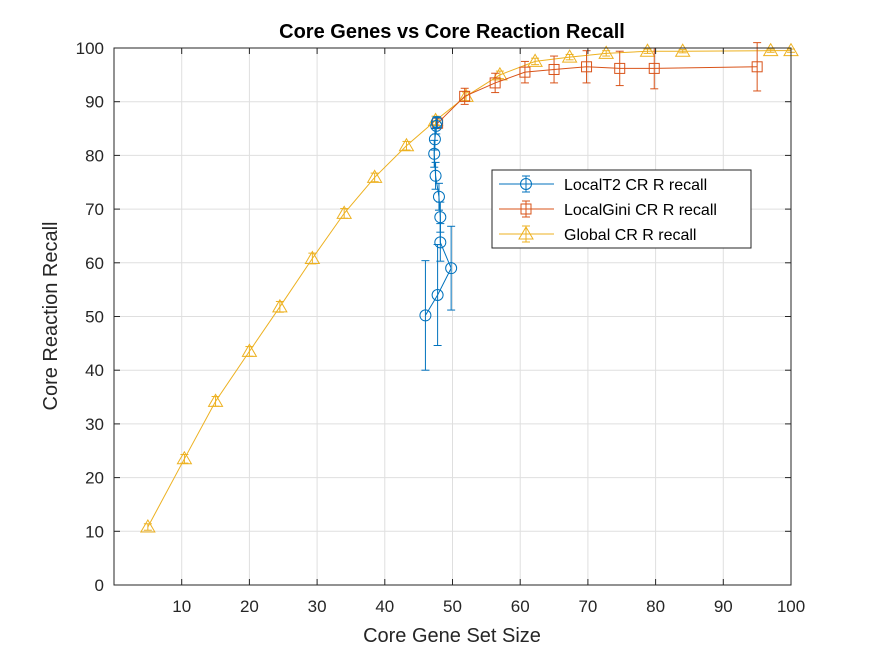 This screenshot has width=875, height=656. I want to click on x-tick-label: 50, so click(452, 606).